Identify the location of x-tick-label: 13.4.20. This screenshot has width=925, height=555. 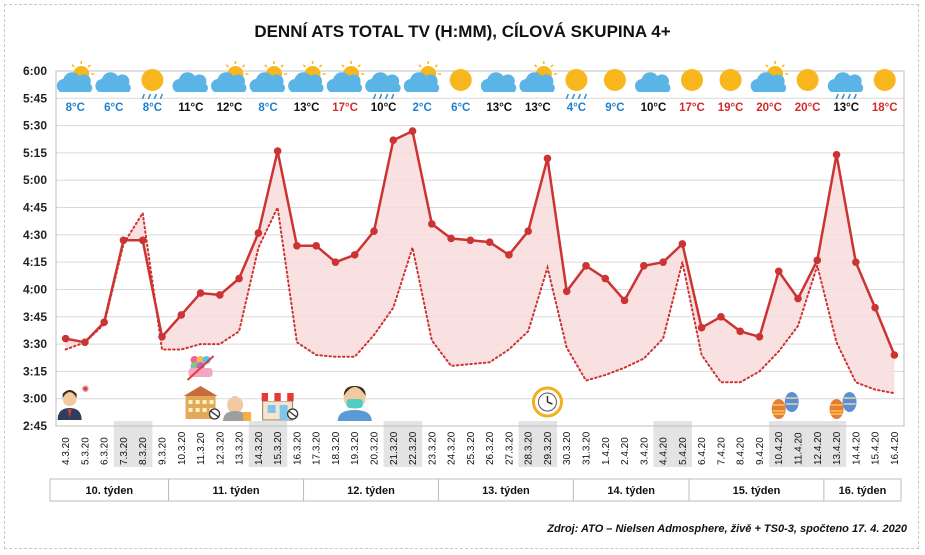
(837, 448).